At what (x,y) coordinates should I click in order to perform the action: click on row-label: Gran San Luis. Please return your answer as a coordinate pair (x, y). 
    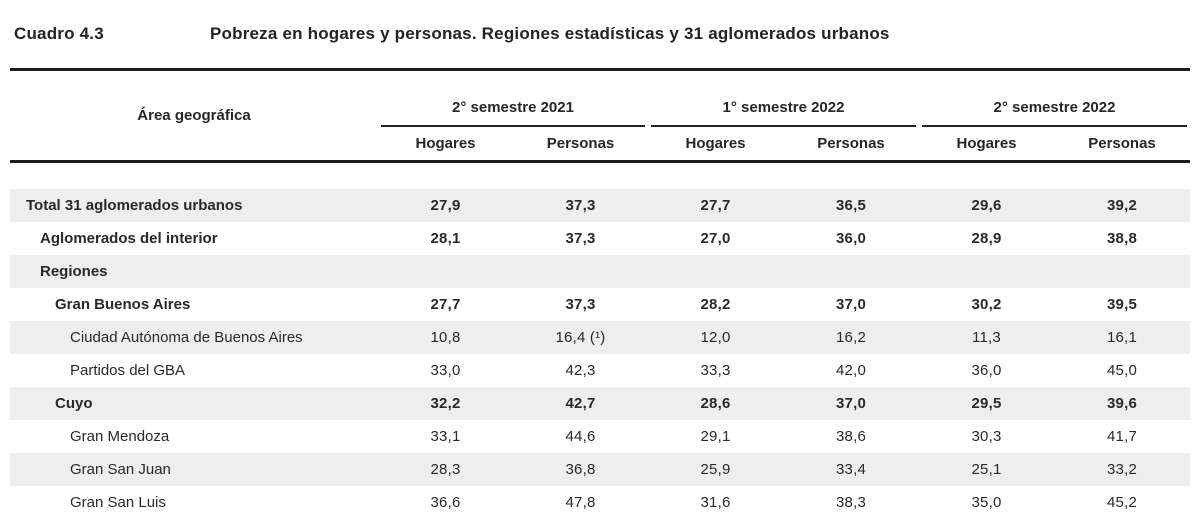
    Looking at the image, I should click on (118, 502).